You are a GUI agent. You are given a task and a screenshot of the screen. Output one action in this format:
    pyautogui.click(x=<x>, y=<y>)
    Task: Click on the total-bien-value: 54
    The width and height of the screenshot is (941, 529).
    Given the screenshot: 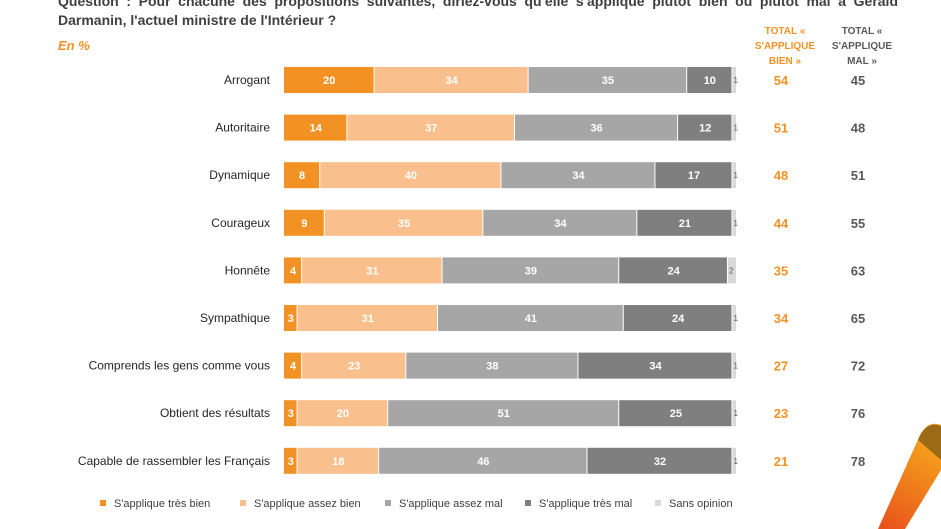 What is the action you would take?
    pyautogui.click(x=781, y=80)
    